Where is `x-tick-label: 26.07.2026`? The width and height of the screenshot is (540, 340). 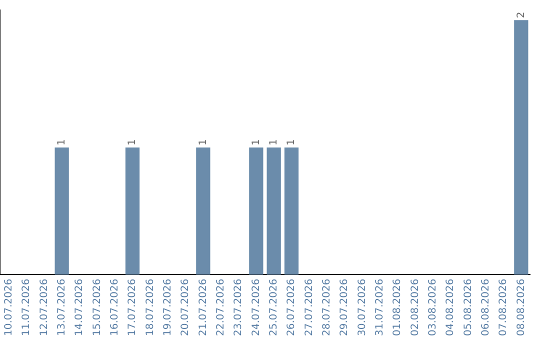 x-tick-label: 26.07.2026 is located at coordinates (292, 307).